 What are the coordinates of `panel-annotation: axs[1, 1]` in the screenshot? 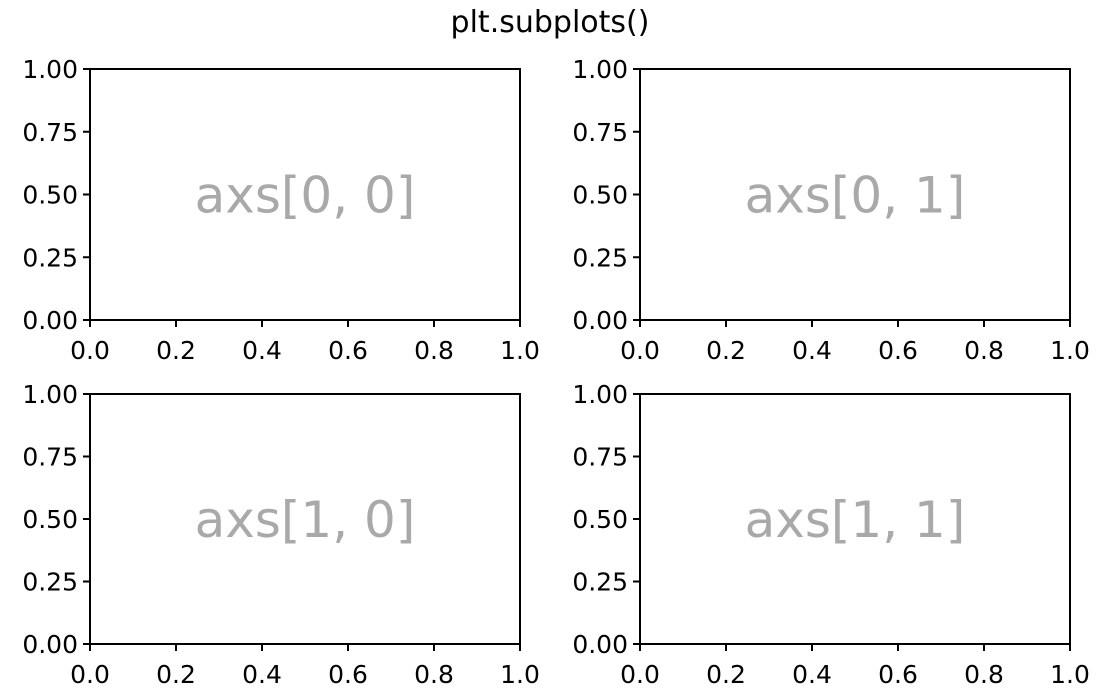 It's located at (855, 520).